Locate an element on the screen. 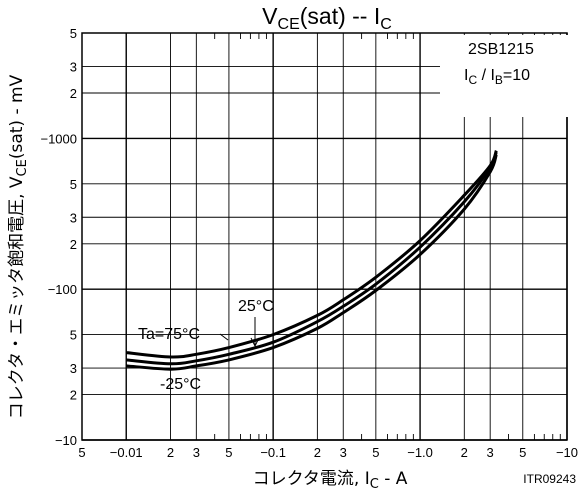 The height and width of the screenshot is (491, 580). condition-label: IC / IB=10 is located at coordinates (497, 77).